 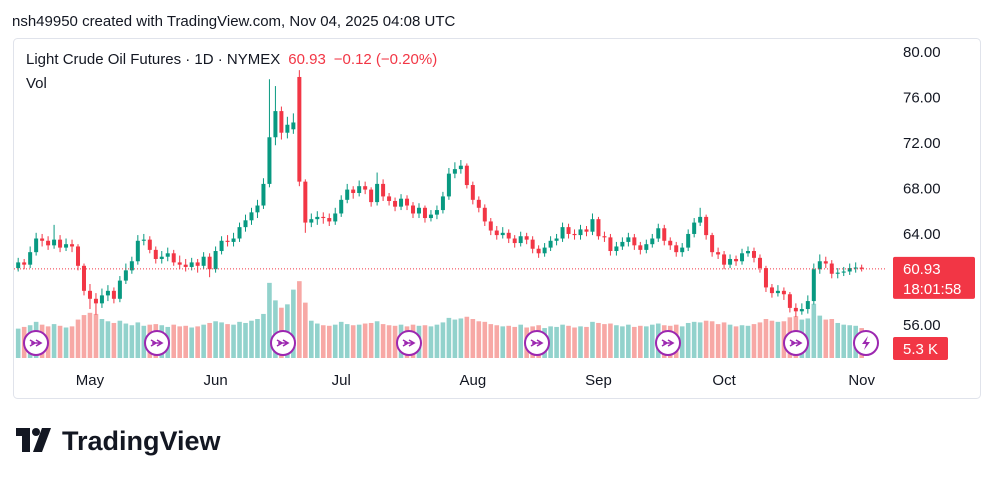 What do you see at coordinates (33, 440) in the screenshot?
I see `brand-logo` at bounding box center [33, 440].